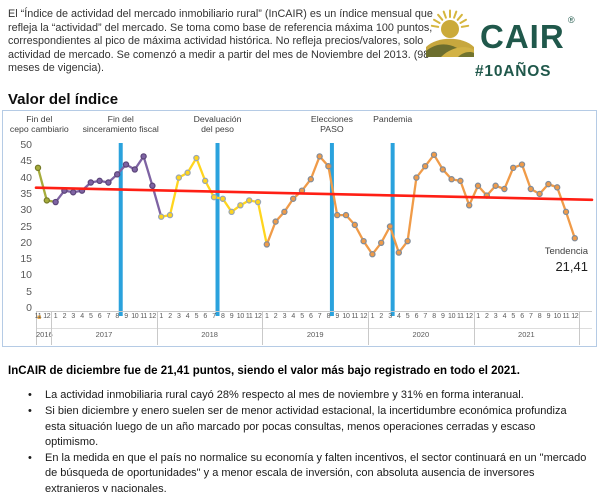 The image size is (600, 492). What do you see at coordinates (46, 185) in the screenshot?
I see `series-line-2016` at bounding box center [46, 185].